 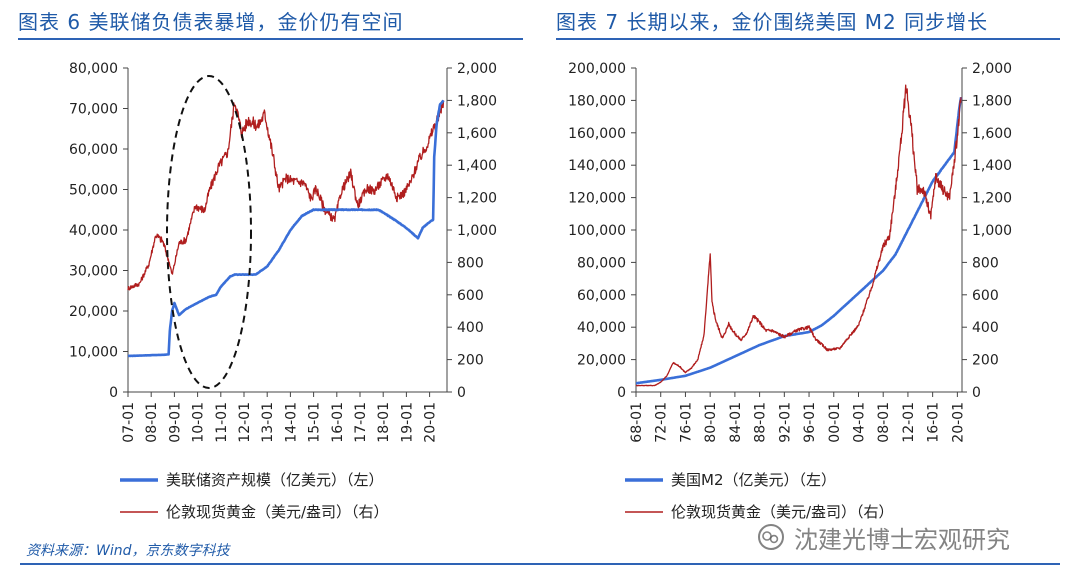 What do you see at coordinates (835, 422) in the screenshot?
I see `x-tick-label: 00-01` at bounding box center [835, 422].